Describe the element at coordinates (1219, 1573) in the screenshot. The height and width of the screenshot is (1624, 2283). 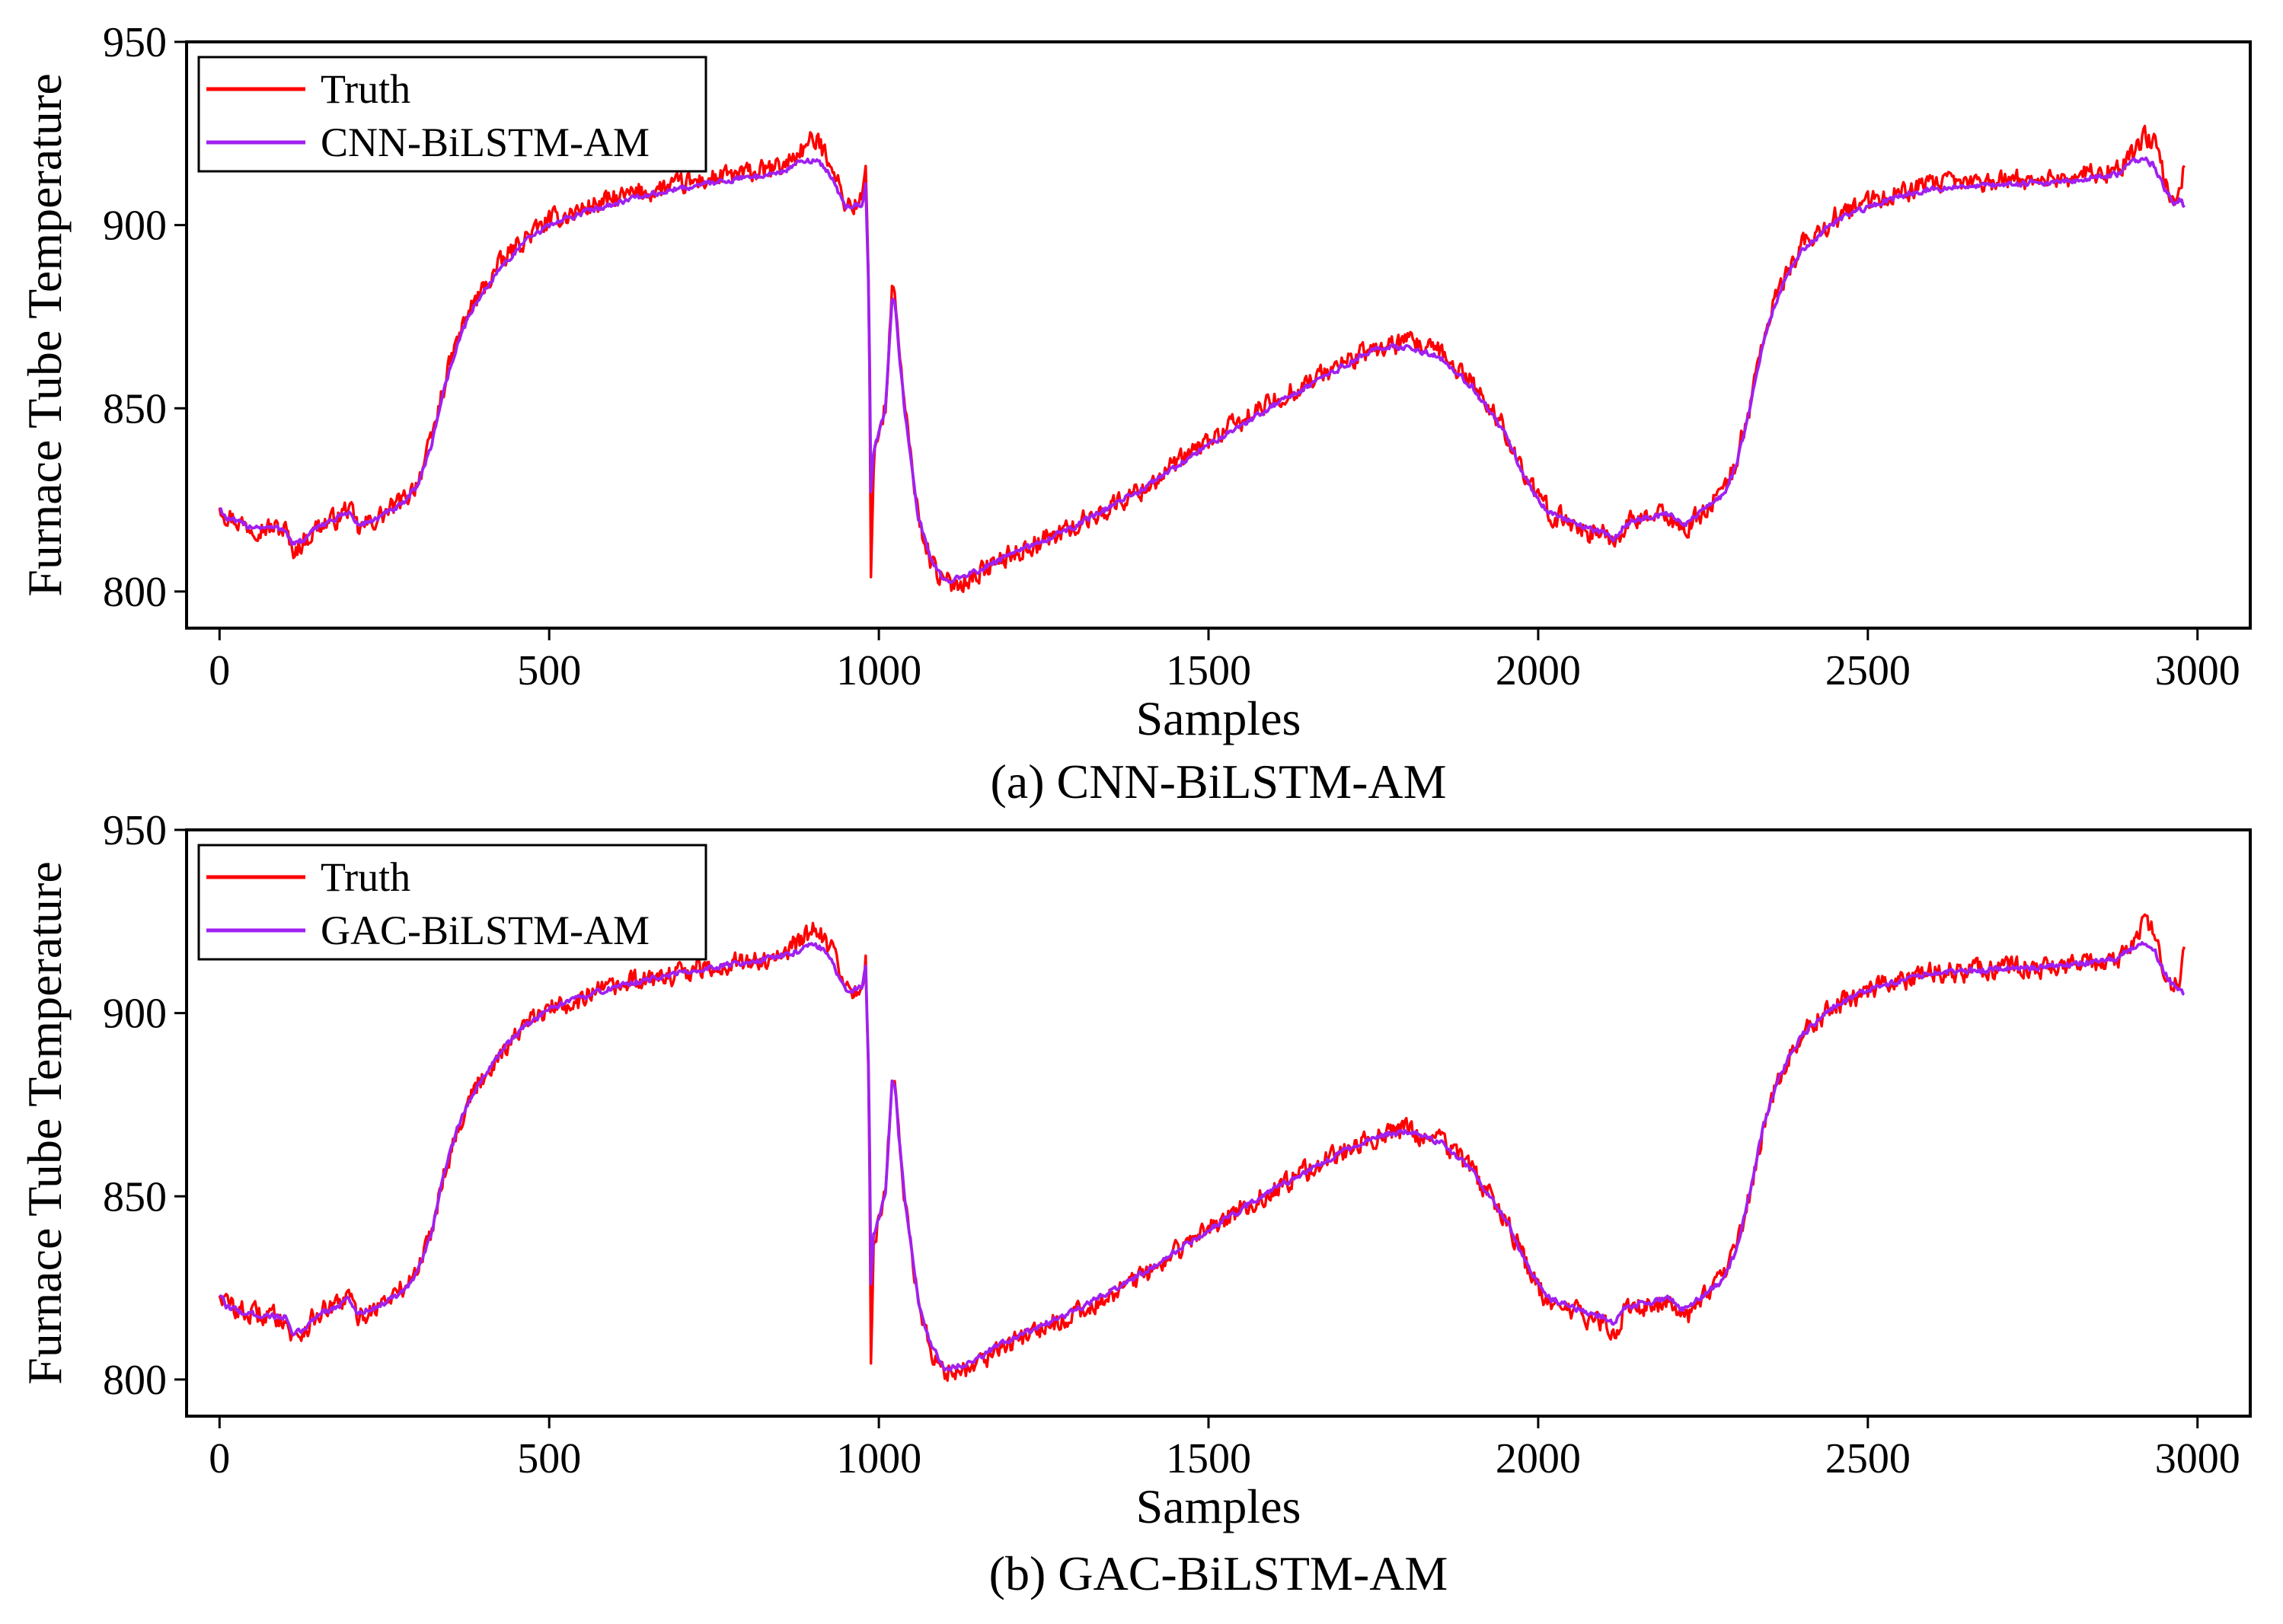
I see `figure-caption: (b) GAC-BiLSTM-AM` at that location.